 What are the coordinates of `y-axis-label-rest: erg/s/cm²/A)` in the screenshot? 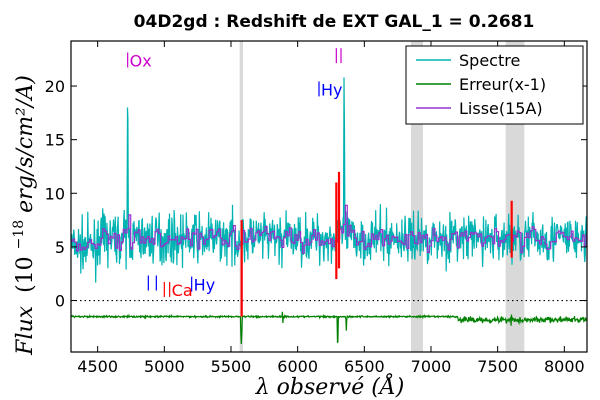 It's located at (25, 144).